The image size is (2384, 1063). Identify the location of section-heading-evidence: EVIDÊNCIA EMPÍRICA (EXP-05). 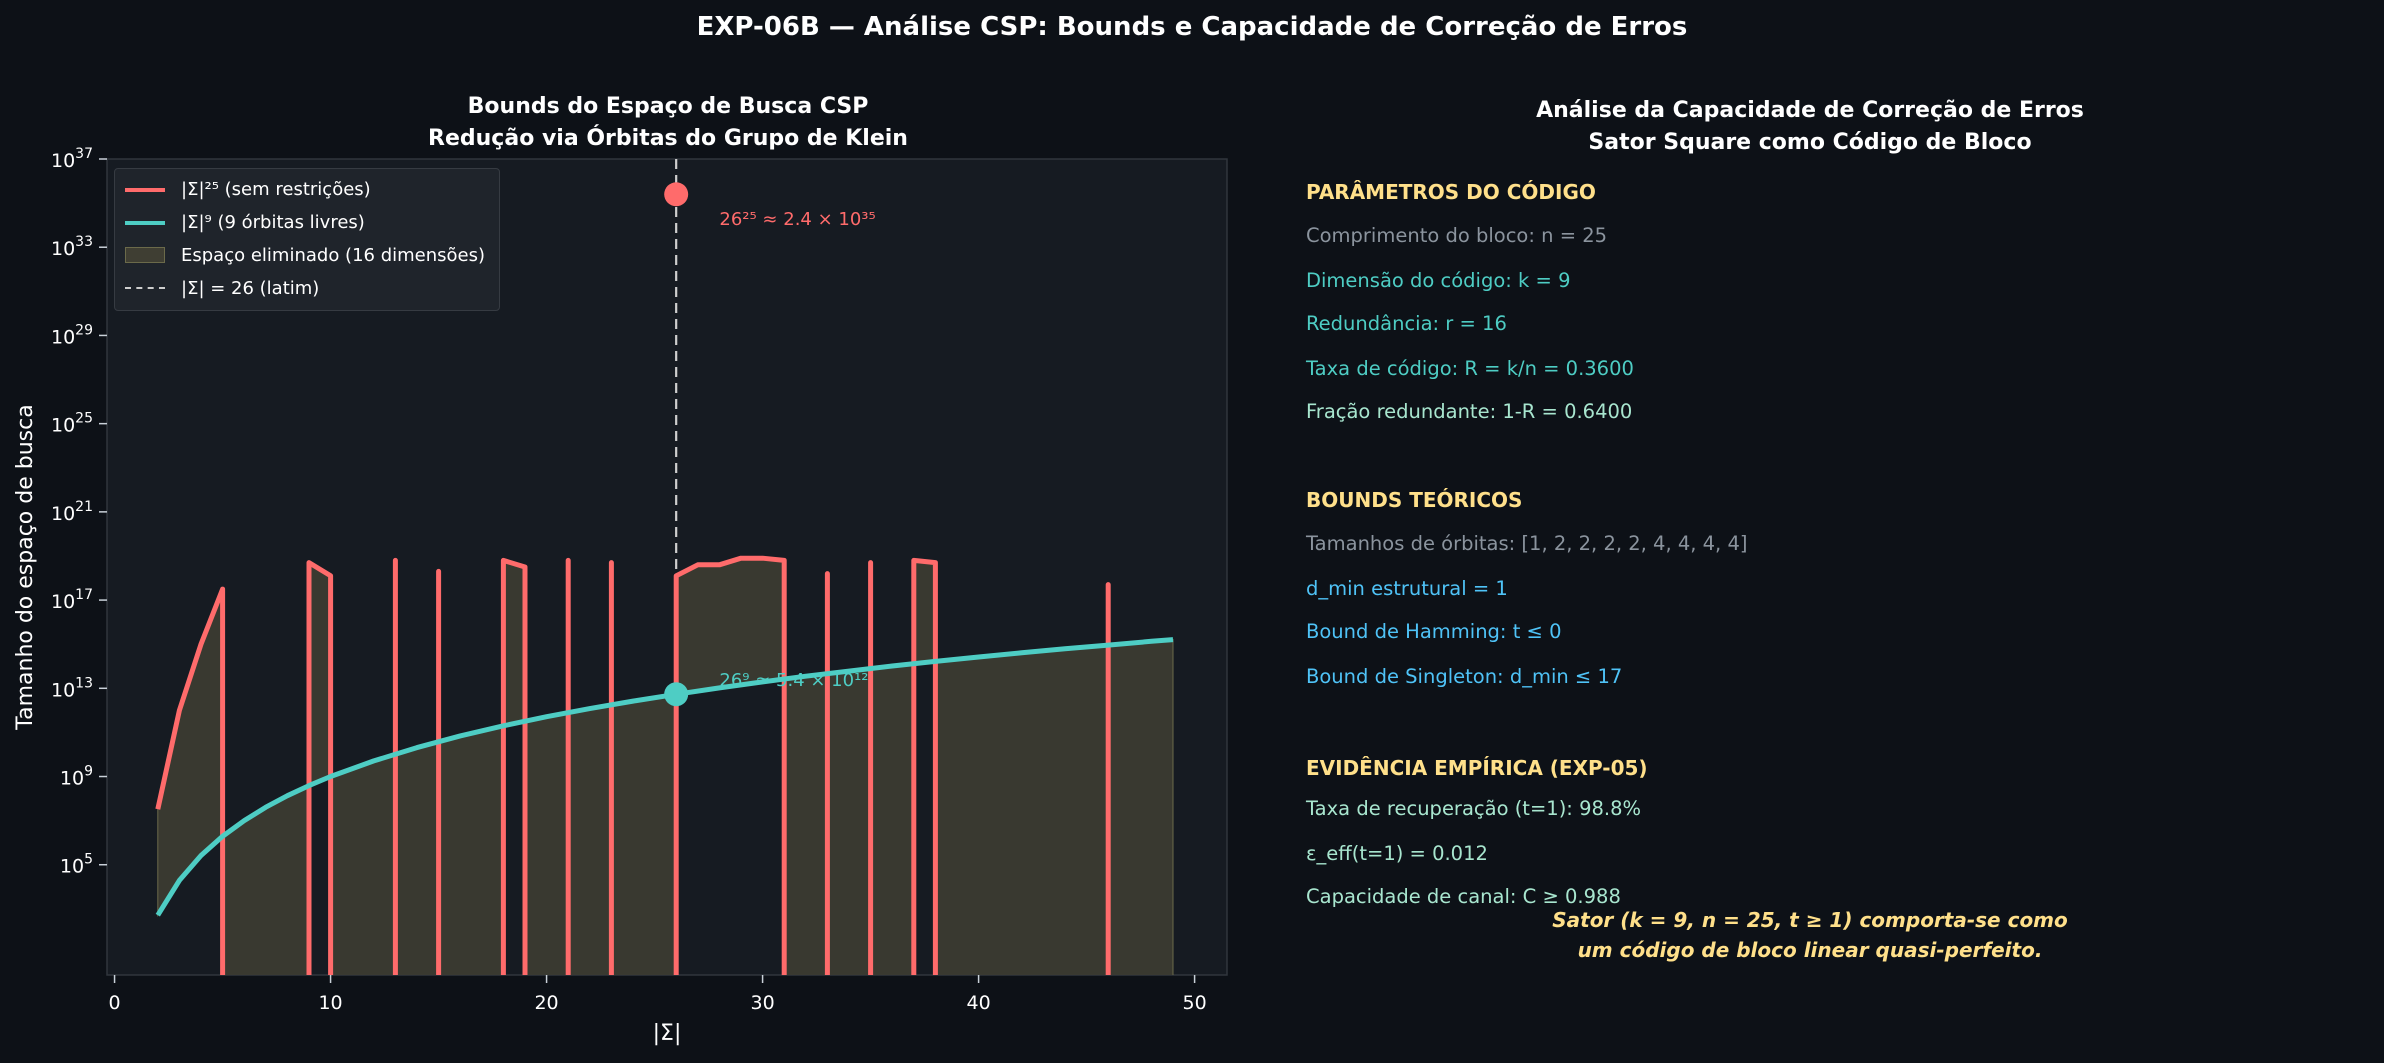
(1477, 768).